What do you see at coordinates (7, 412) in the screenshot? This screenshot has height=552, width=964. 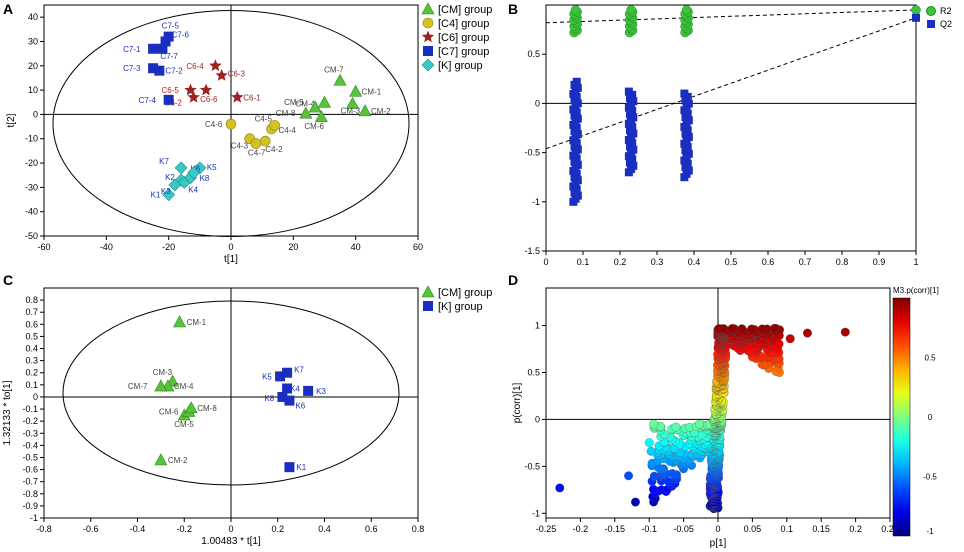 I see `pc-ylabel: 1.32133 * to[1]` at bounding box center [7, 412].